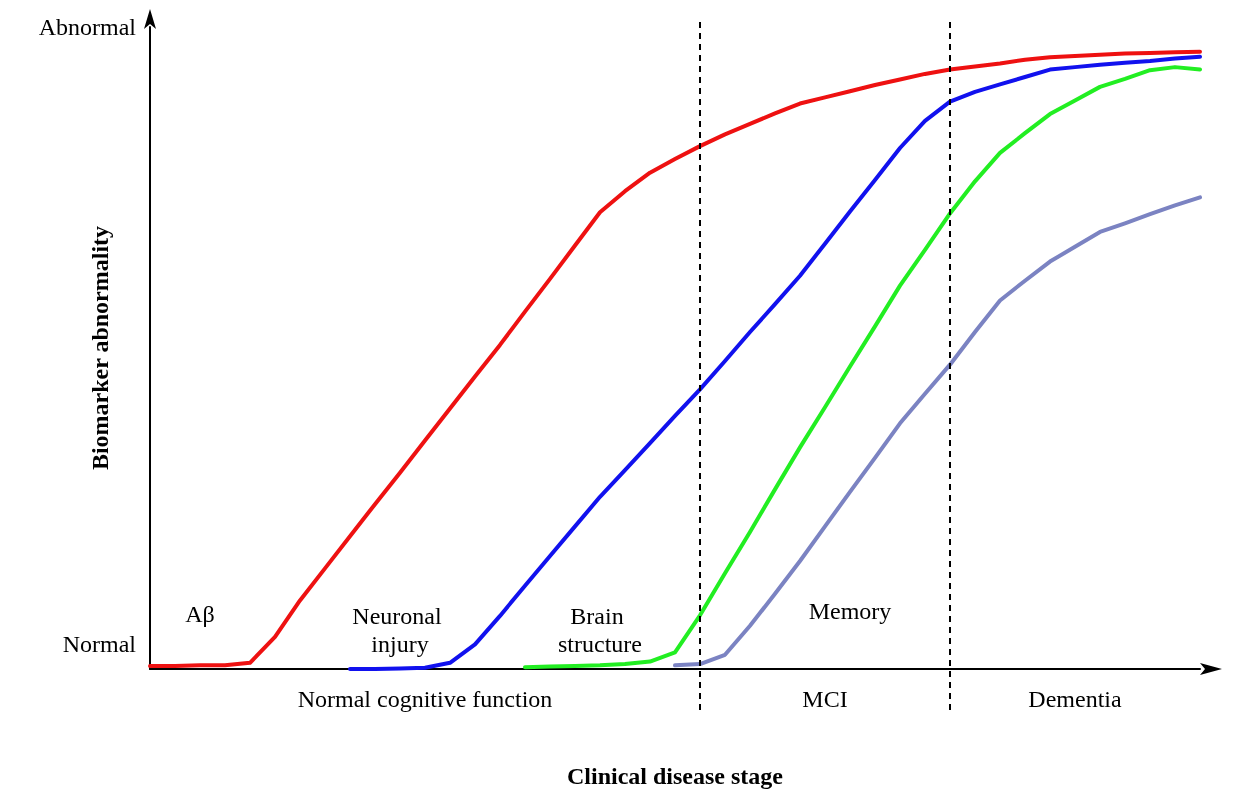  I want to click on y-axis-title: Biomarker abnormality, so click(100, 348).